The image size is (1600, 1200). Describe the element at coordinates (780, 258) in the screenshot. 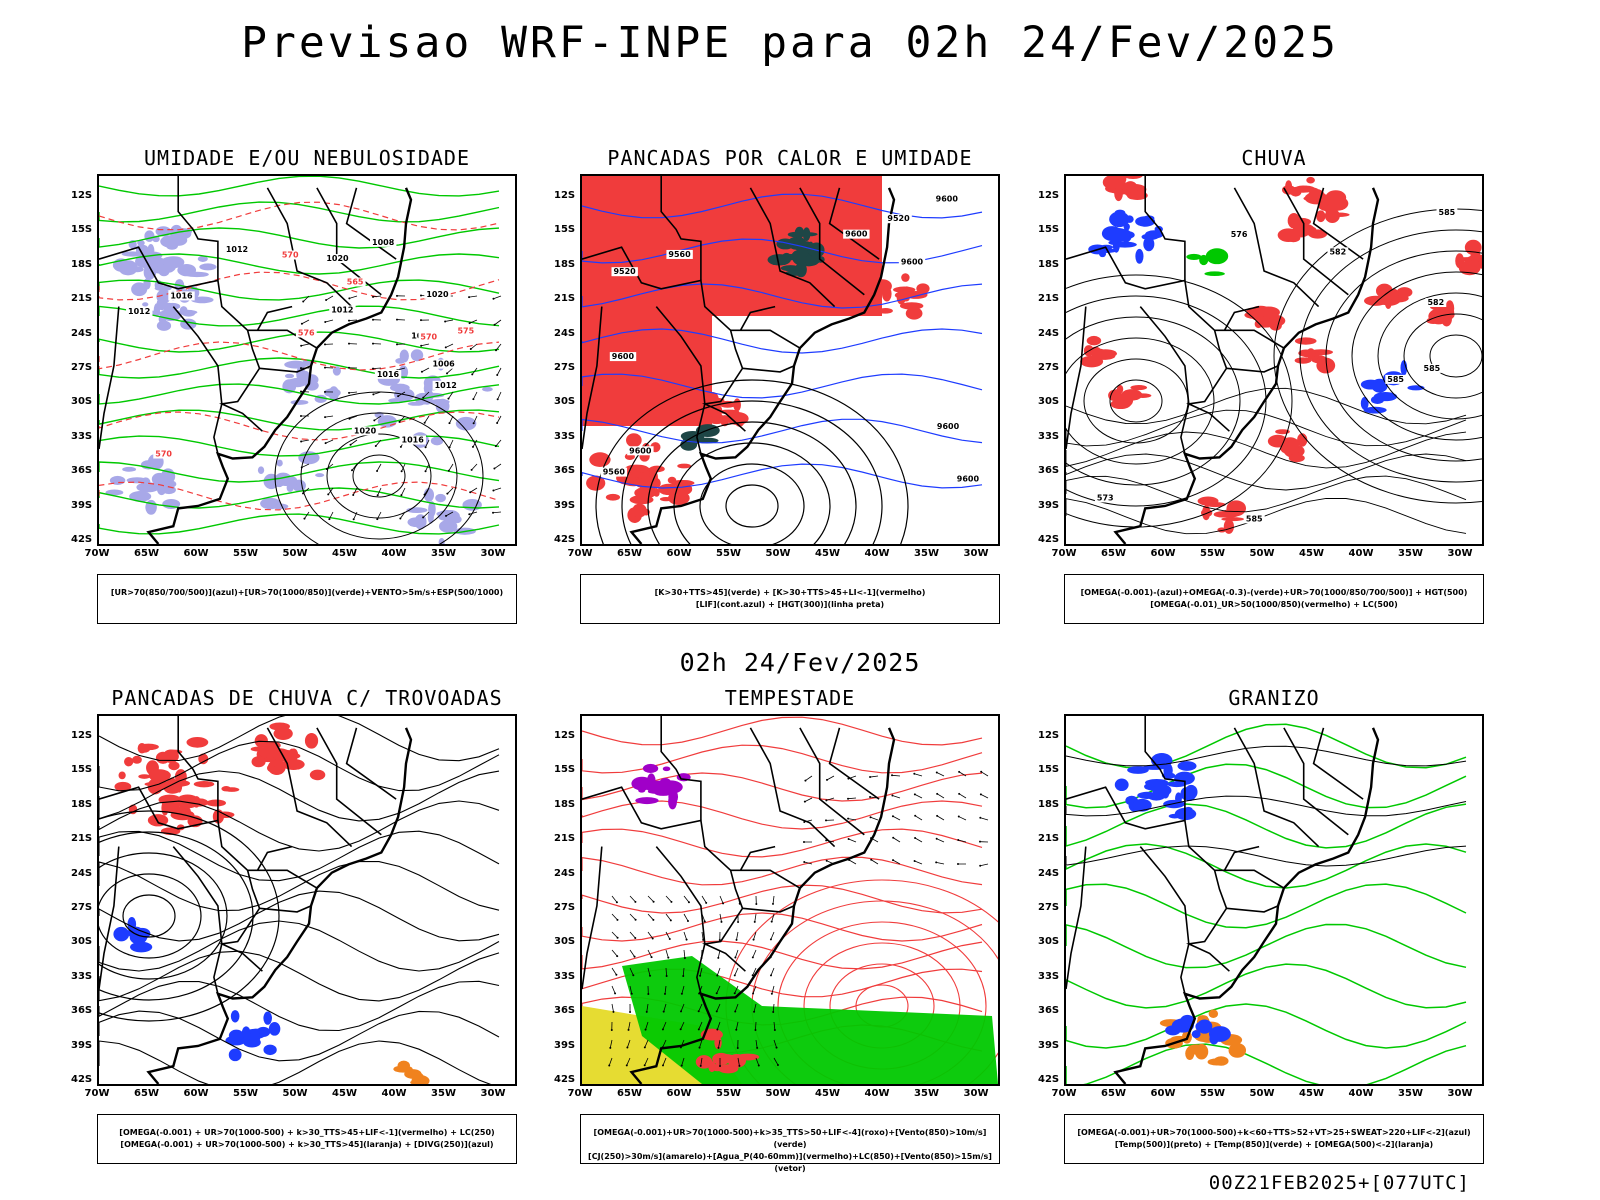

I see `convection-core` at that location.